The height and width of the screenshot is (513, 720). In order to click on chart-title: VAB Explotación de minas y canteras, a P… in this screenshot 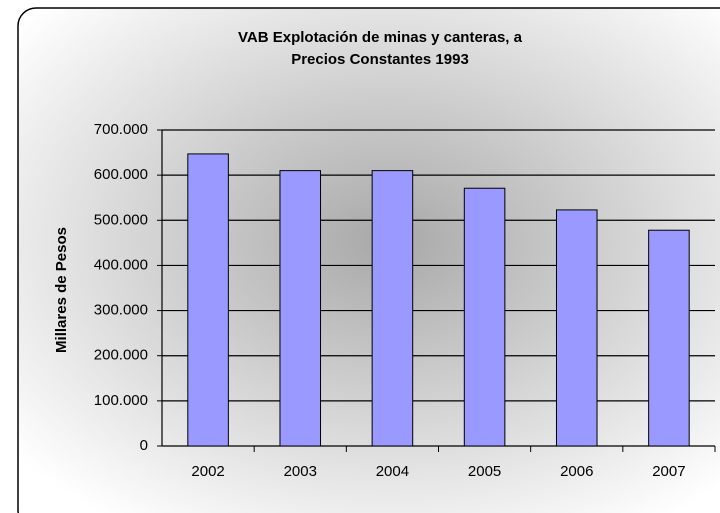, I will do `click(380, 48)`.